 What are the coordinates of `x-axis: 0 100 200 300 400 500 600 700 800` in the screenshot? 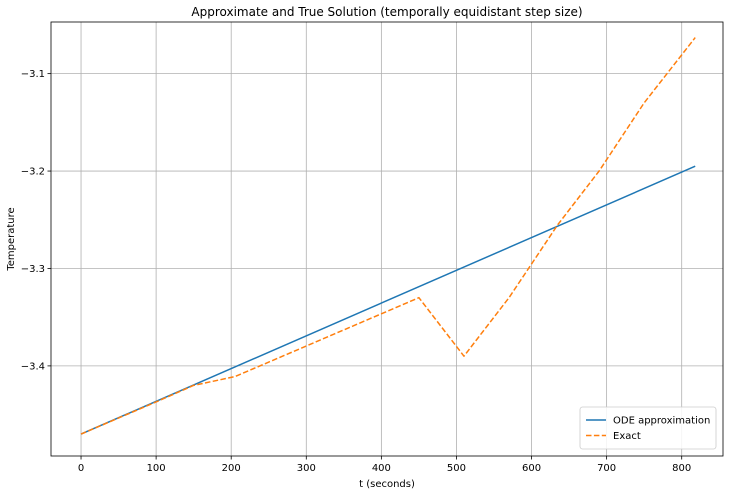 It's located at (384, 465).